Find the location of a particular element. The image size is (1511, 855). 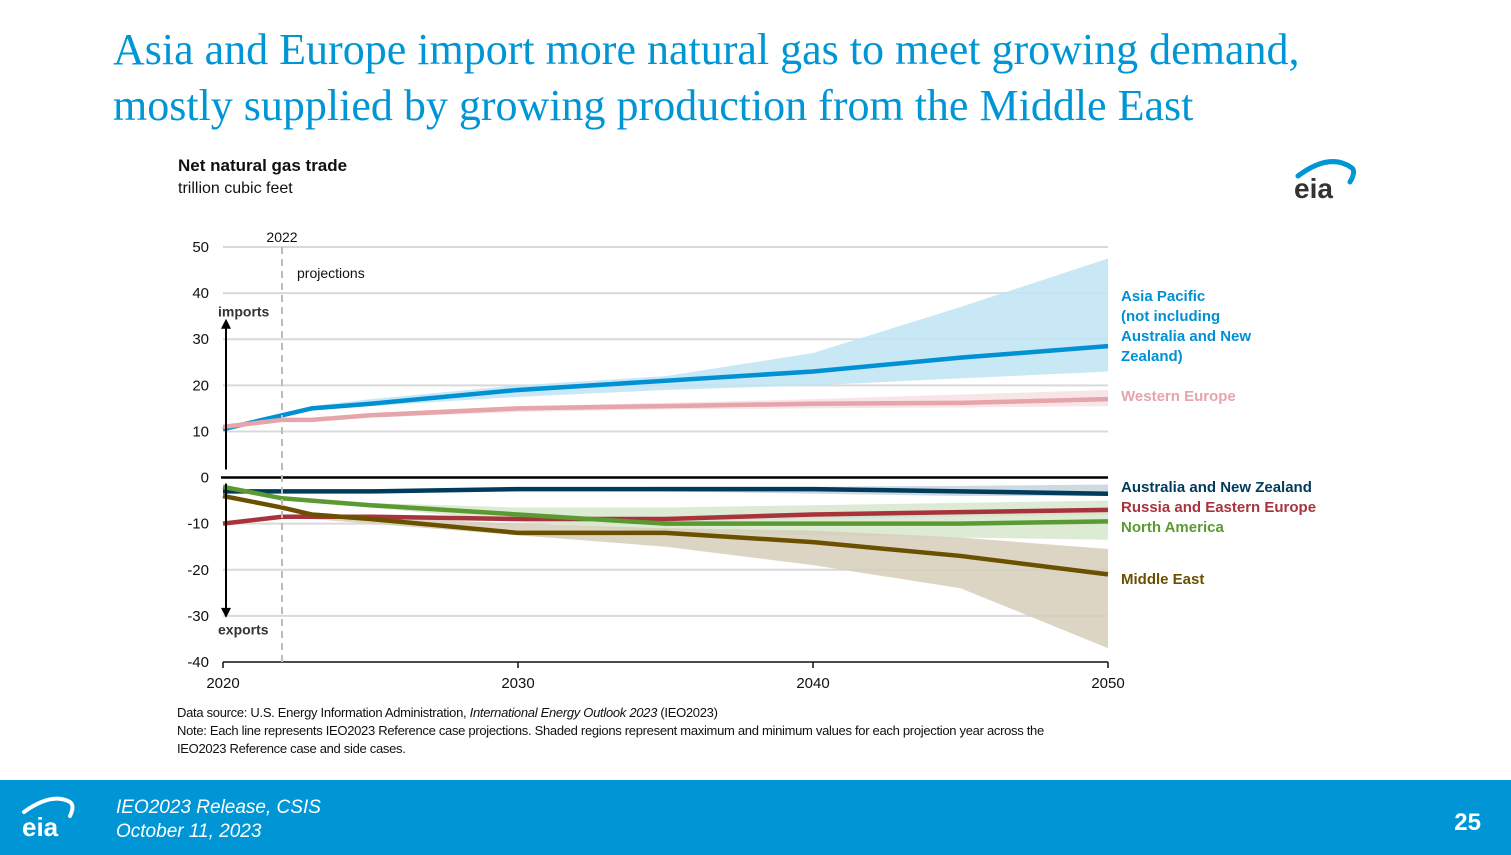

annotations: 2022 projections imports exports is located at coordinates (291, 445).